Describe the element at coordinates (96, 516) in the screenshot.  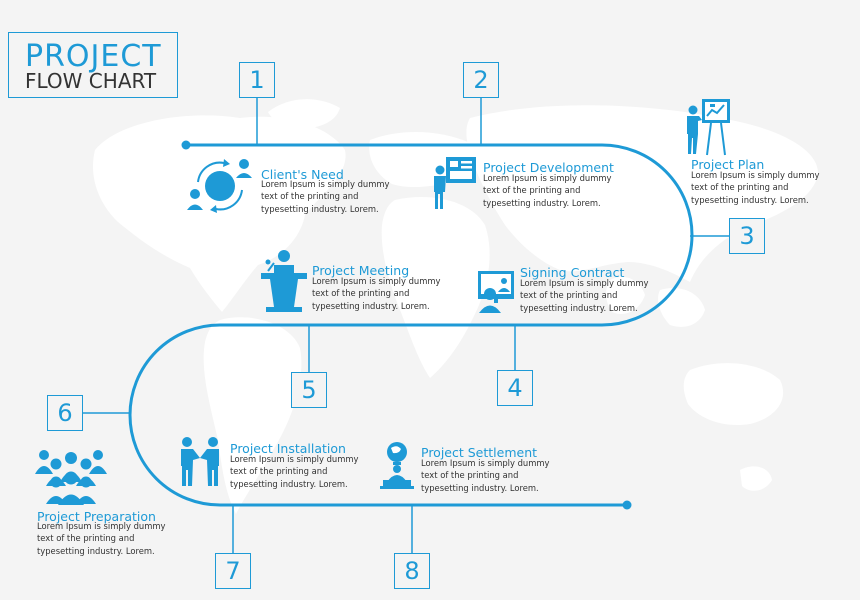
I see `step-6-title: Project Preparation` at that location.